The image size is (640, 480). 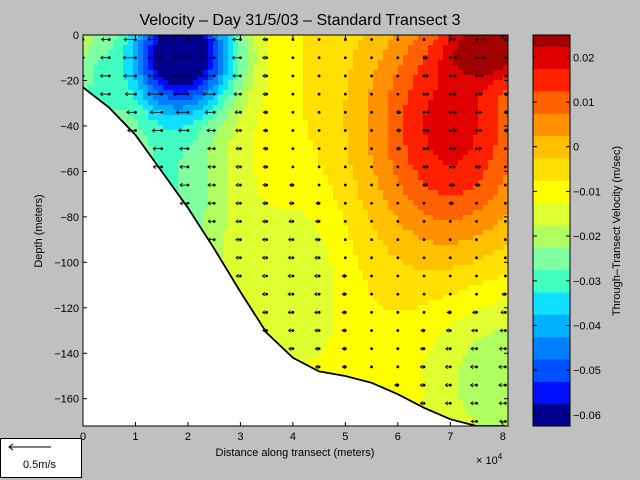 What do you see at coordinates (587, 282) in the screenshot?
I see `colorbar-tick-label: −0.03` at bounding box center [587, 282].